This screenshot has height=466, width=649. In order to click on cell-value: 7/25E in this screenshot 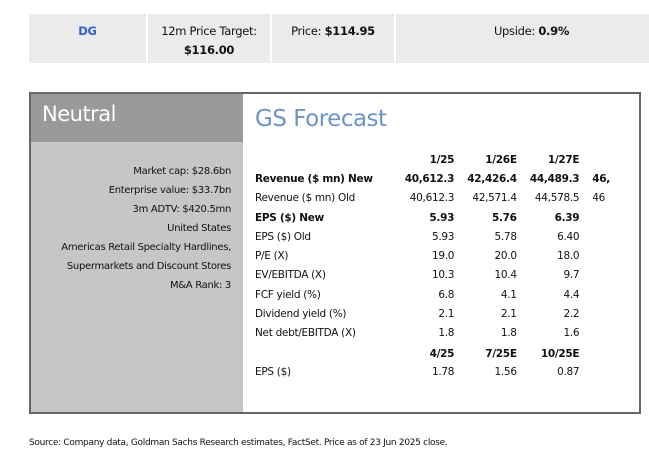, I will do `click(501, 354)`.